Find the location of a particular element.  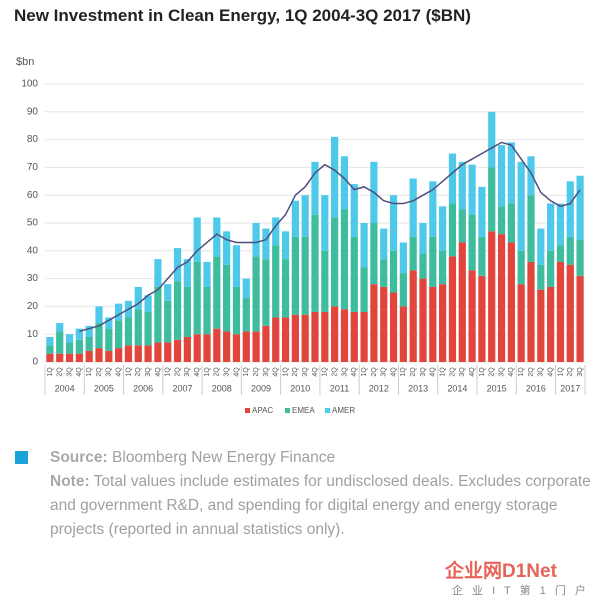

year-label: 2017 is located at coordinates (570, 388).